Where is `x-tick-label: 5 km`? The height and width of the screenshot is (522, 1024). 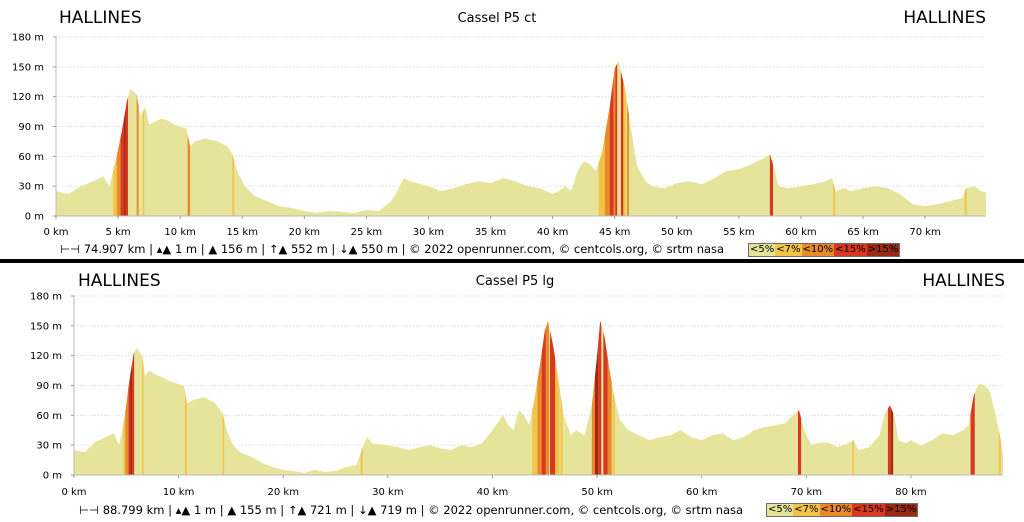 x-tick-label: 5 km is located at coordinates (118, 232).